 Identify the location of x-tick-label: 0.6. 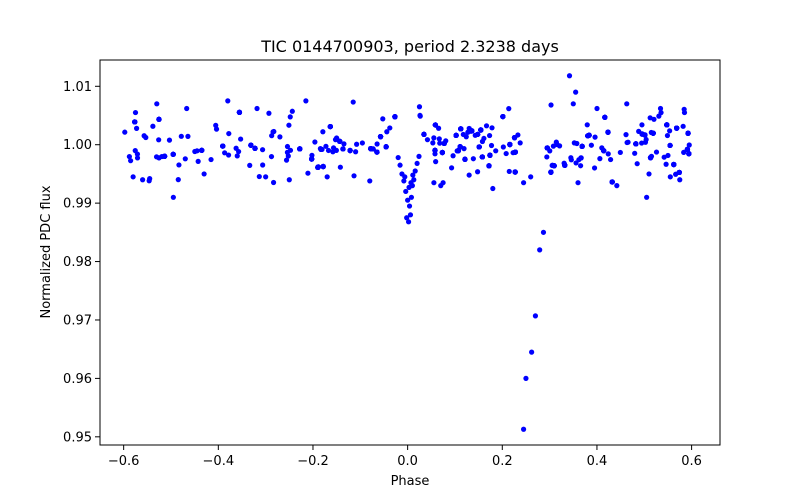
(691, 461).